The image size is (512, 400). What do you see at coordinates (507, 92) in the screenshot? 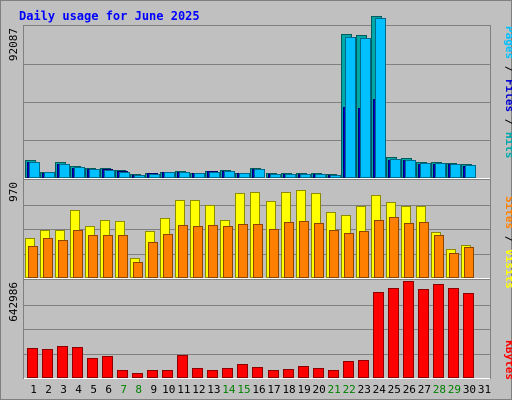
I see `panel-legend: Pages / Files / Hits` at bounding box center [507, 92].